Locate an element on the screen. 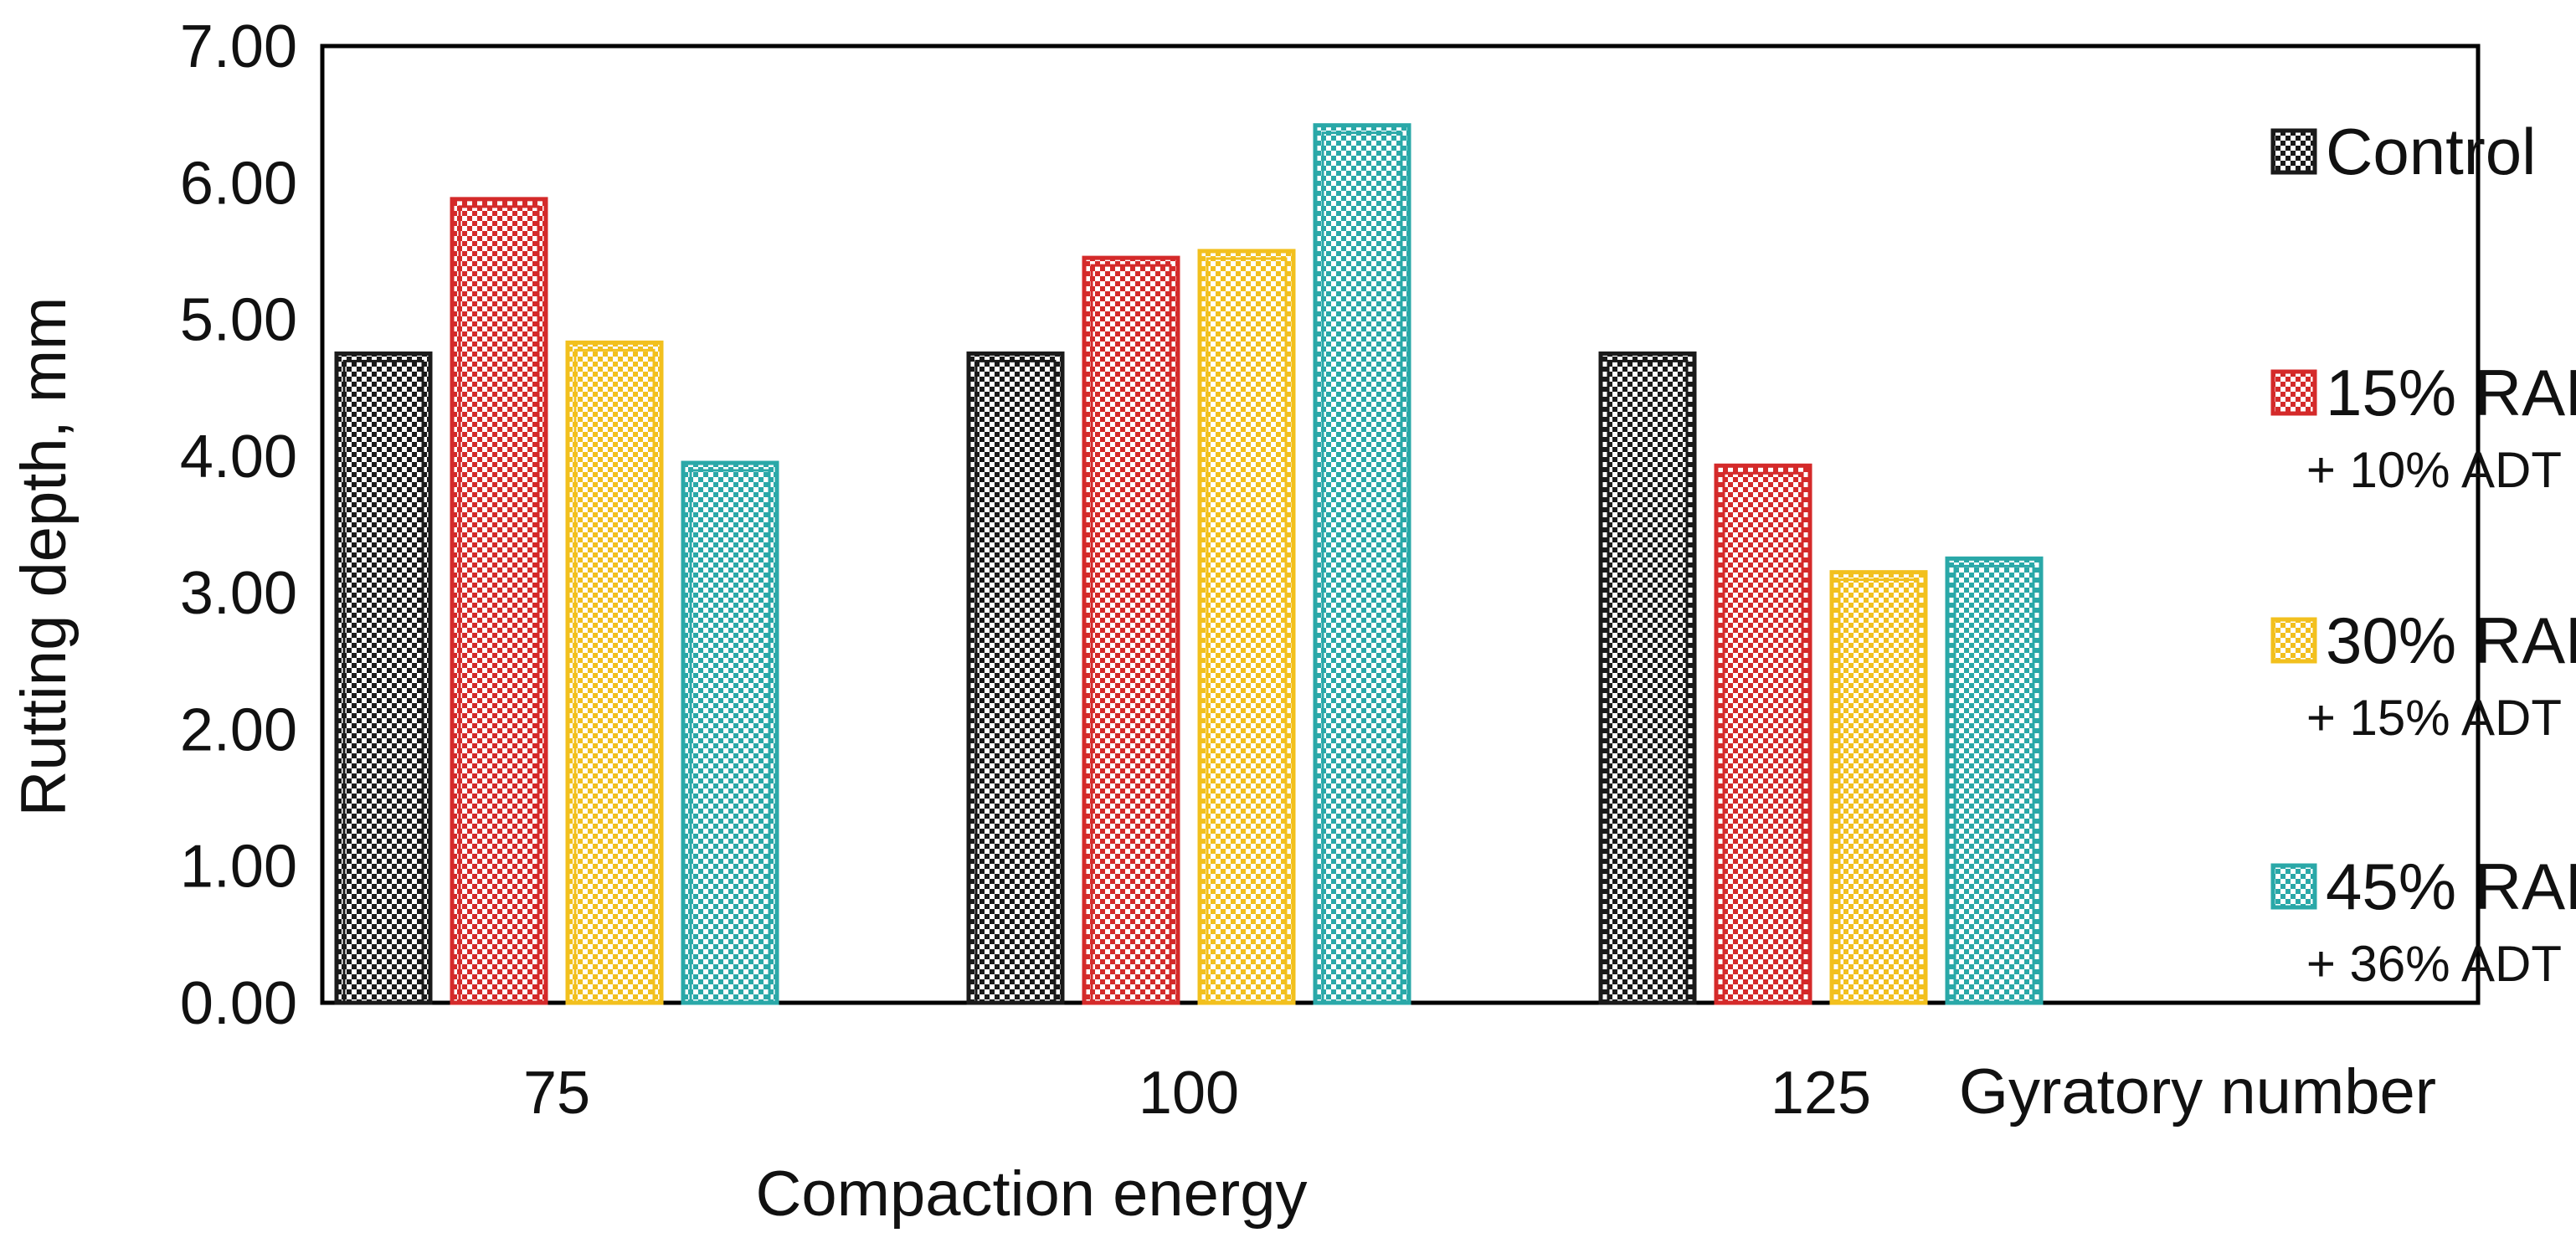 The image size is (2576, 1243). x-tick-label: 100 is located at coordinates (1189, 1093).